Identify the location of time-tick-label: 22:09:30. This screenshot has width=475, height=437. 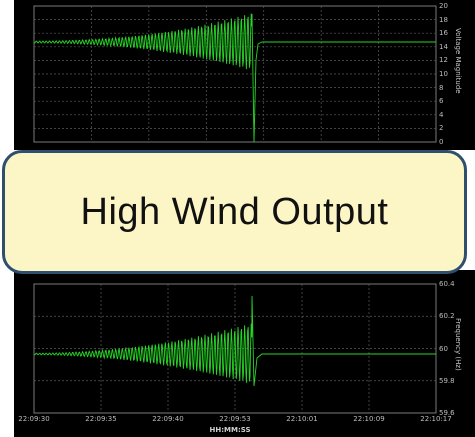
(34, 419).